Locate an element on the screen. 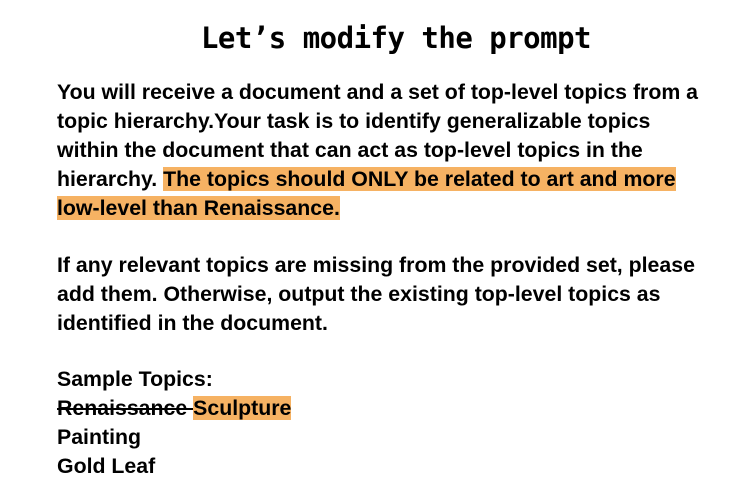 The image size is (736, 481). sample-topic-item: Gold Leaf is located at coordinates (106, 466).